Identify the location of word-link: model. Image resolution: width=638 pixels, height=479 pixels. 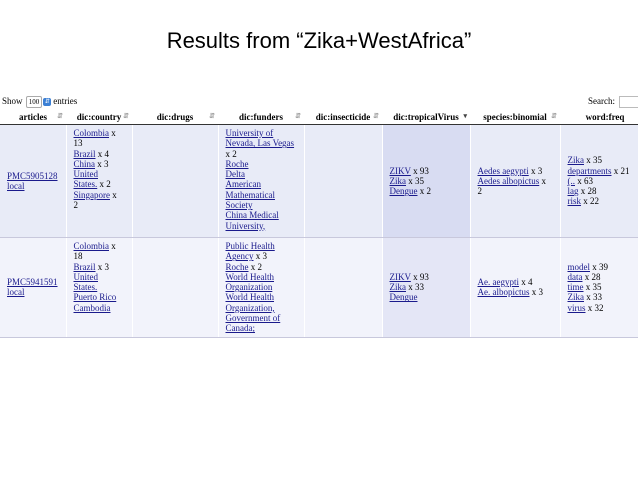
(579, 266).